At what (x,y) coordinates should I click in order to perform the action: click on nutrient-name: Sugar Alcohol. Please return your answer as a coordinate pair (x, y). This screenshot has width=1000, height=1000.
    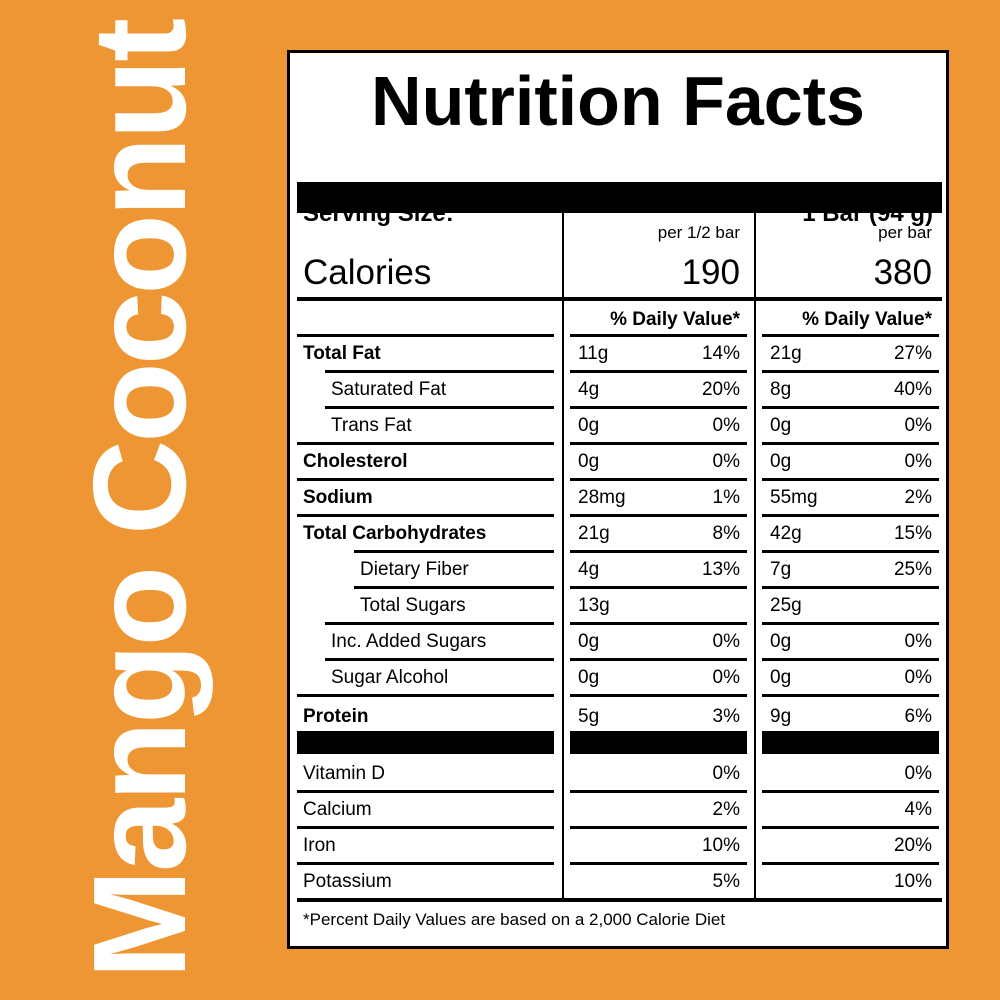
    Looking at the image, I should click on (390, 677).